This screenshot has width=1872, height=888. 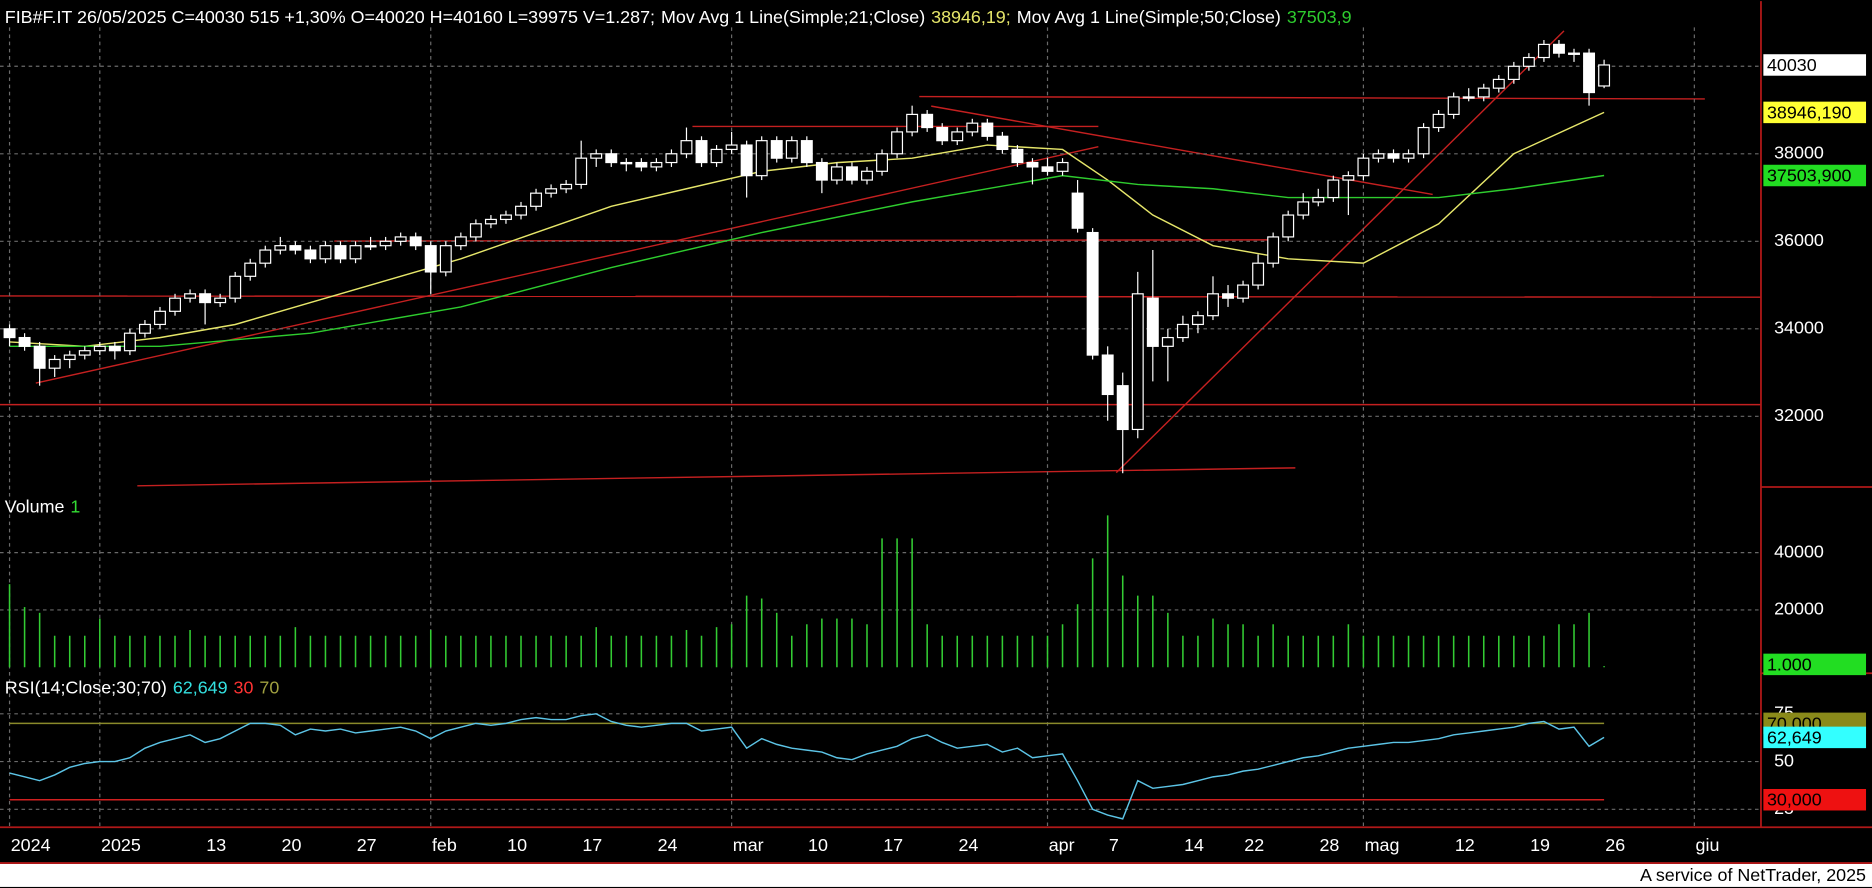 What do you see at coordinates (1809, 112) in the screenshot?
I see `value-marker-label: 38946,190` at bounding box center [1809, 112].